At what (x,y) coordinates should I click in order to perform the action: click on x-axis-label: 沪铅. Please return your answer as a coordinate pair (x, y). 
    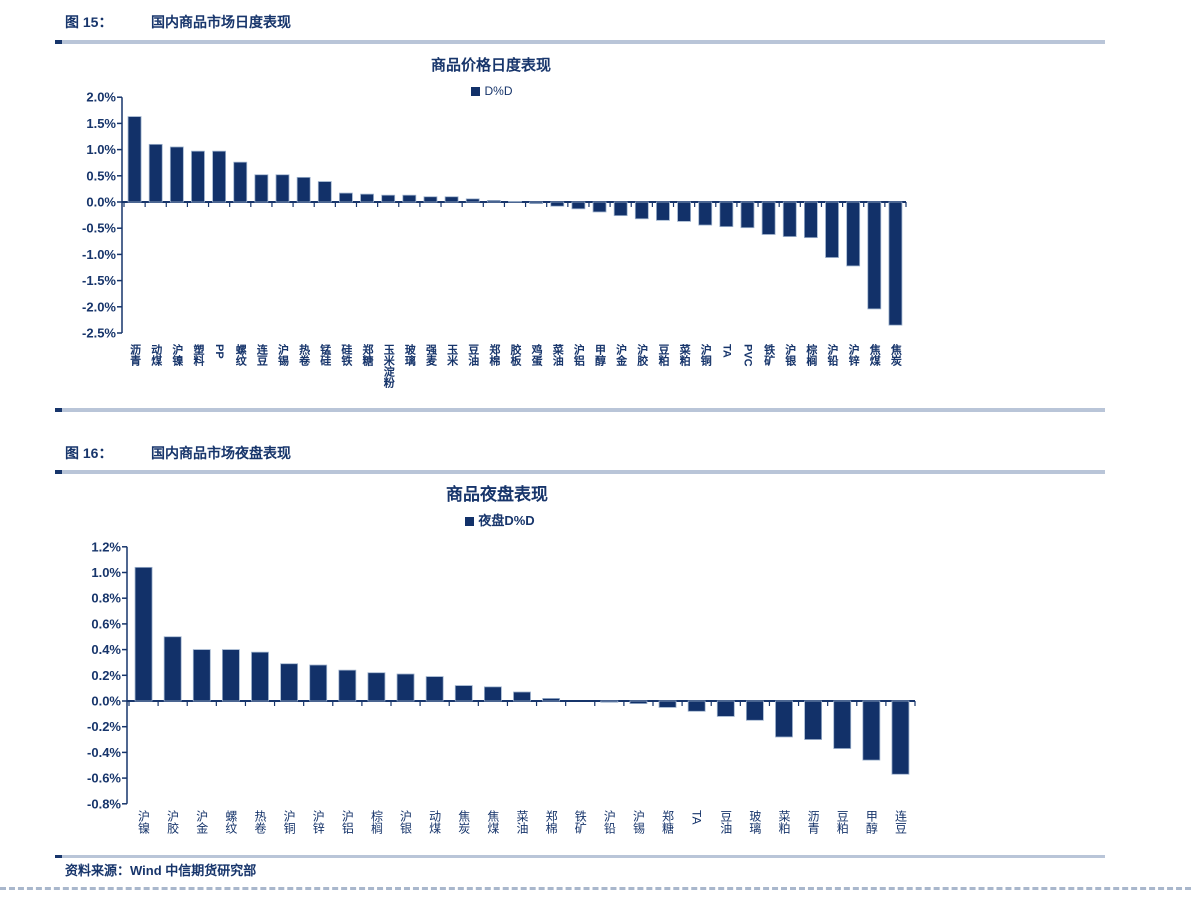
    Looking at the image, I should click on (832, 355).